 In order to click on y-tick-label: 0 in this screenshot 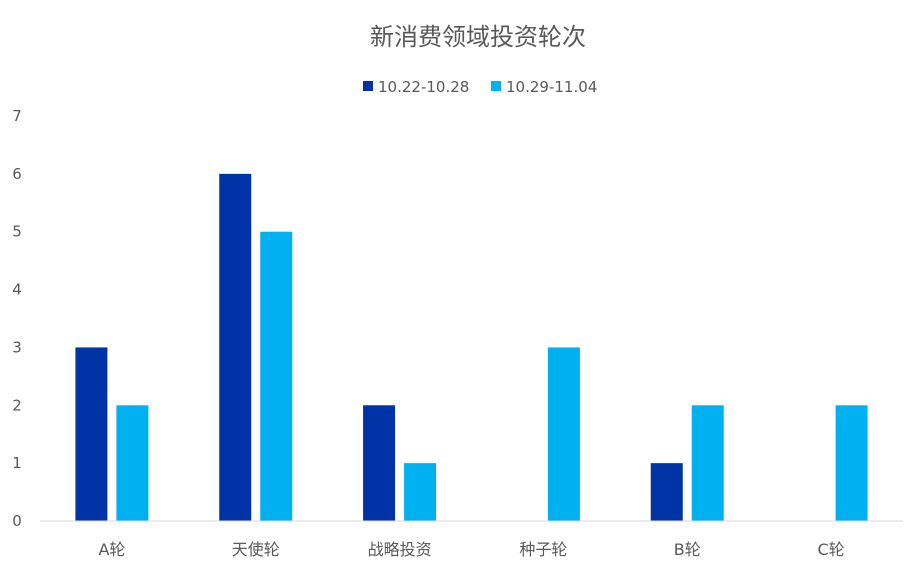, I will do `click(17, 521)`.